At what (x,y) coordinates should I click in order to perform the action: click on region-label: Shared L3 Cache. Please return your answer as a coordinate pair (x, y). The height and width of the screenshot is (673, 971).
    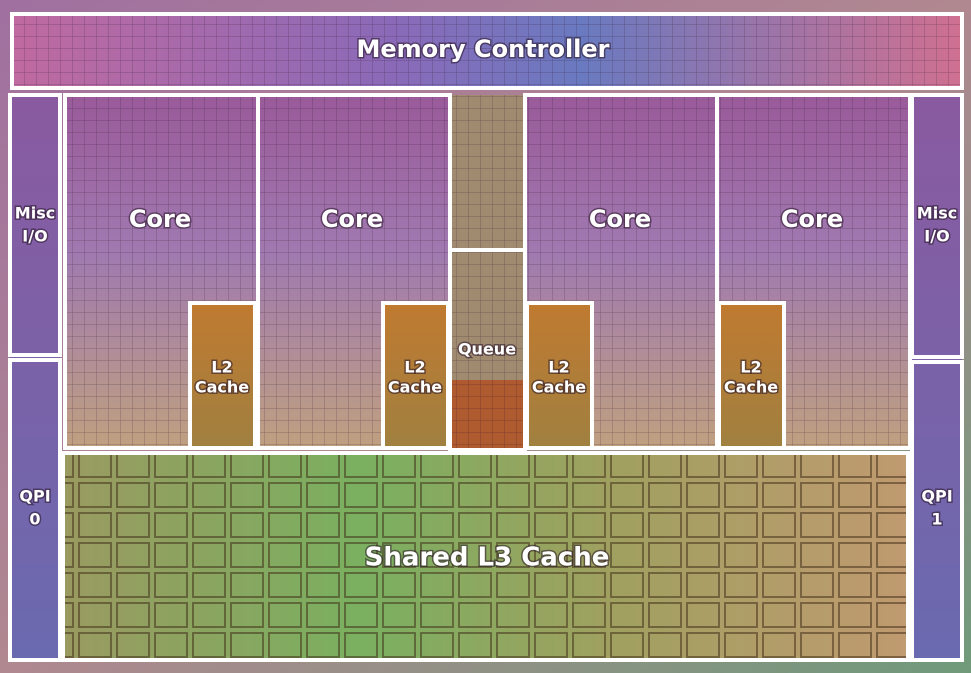
    Looking at the image, I should click on (487, 558).